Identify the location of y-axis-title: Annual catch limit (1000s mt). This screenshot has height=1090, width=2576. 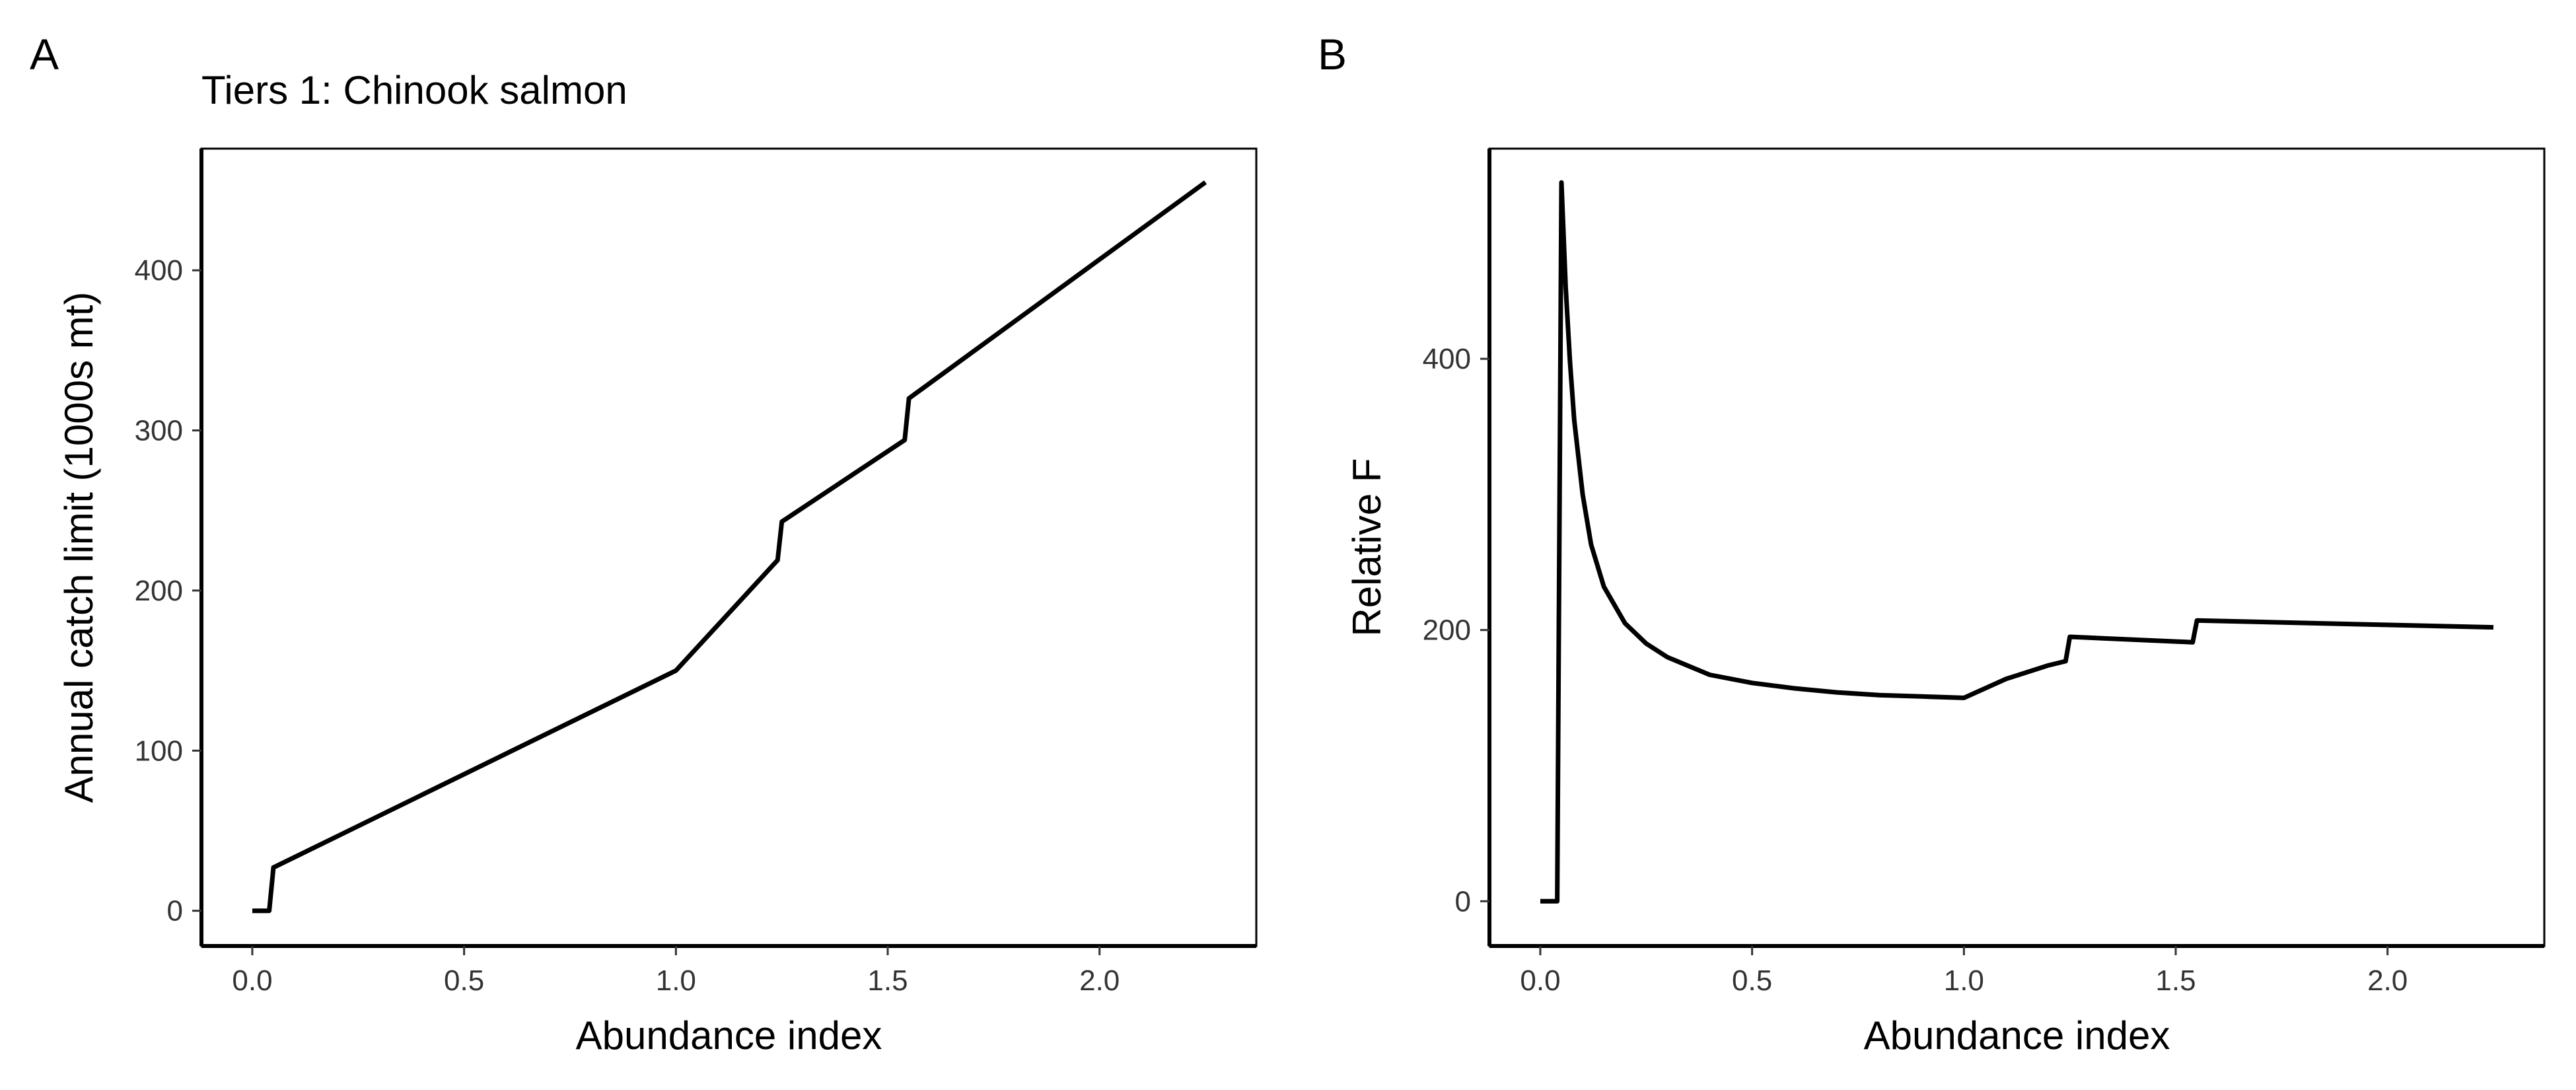
(79, 548).